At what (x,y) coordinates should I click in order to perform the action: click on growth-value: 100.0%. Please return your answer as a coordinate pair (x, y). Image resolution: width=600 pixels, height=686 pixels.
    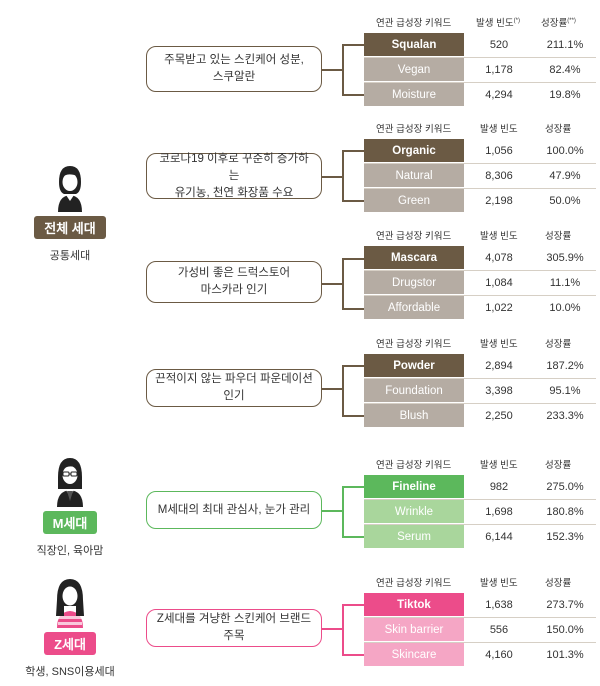
    Looking at the image, I should click on (565, 150).